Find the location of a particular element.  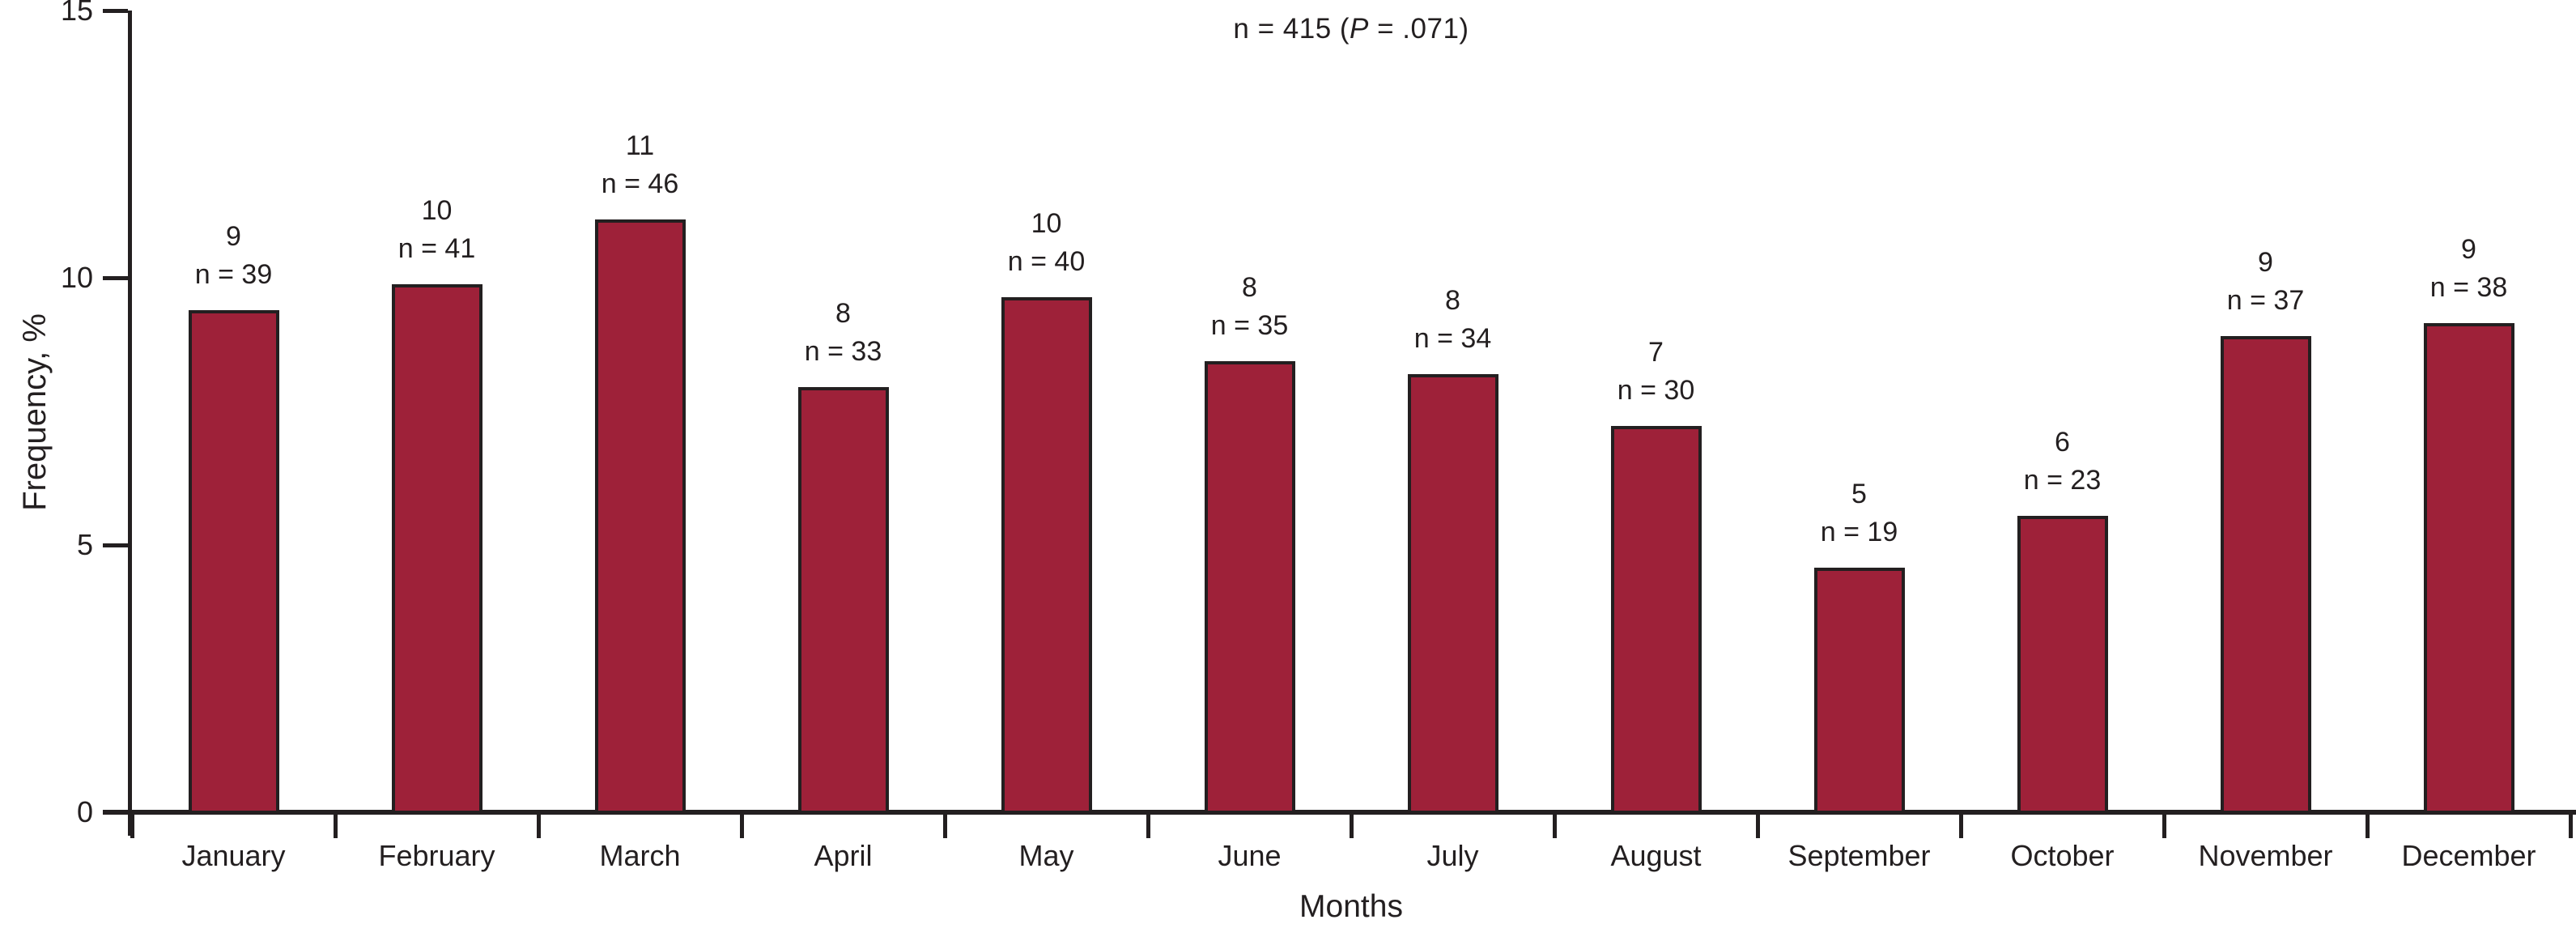

x-tick-label-december: December is located at coordinates (2468, 855).